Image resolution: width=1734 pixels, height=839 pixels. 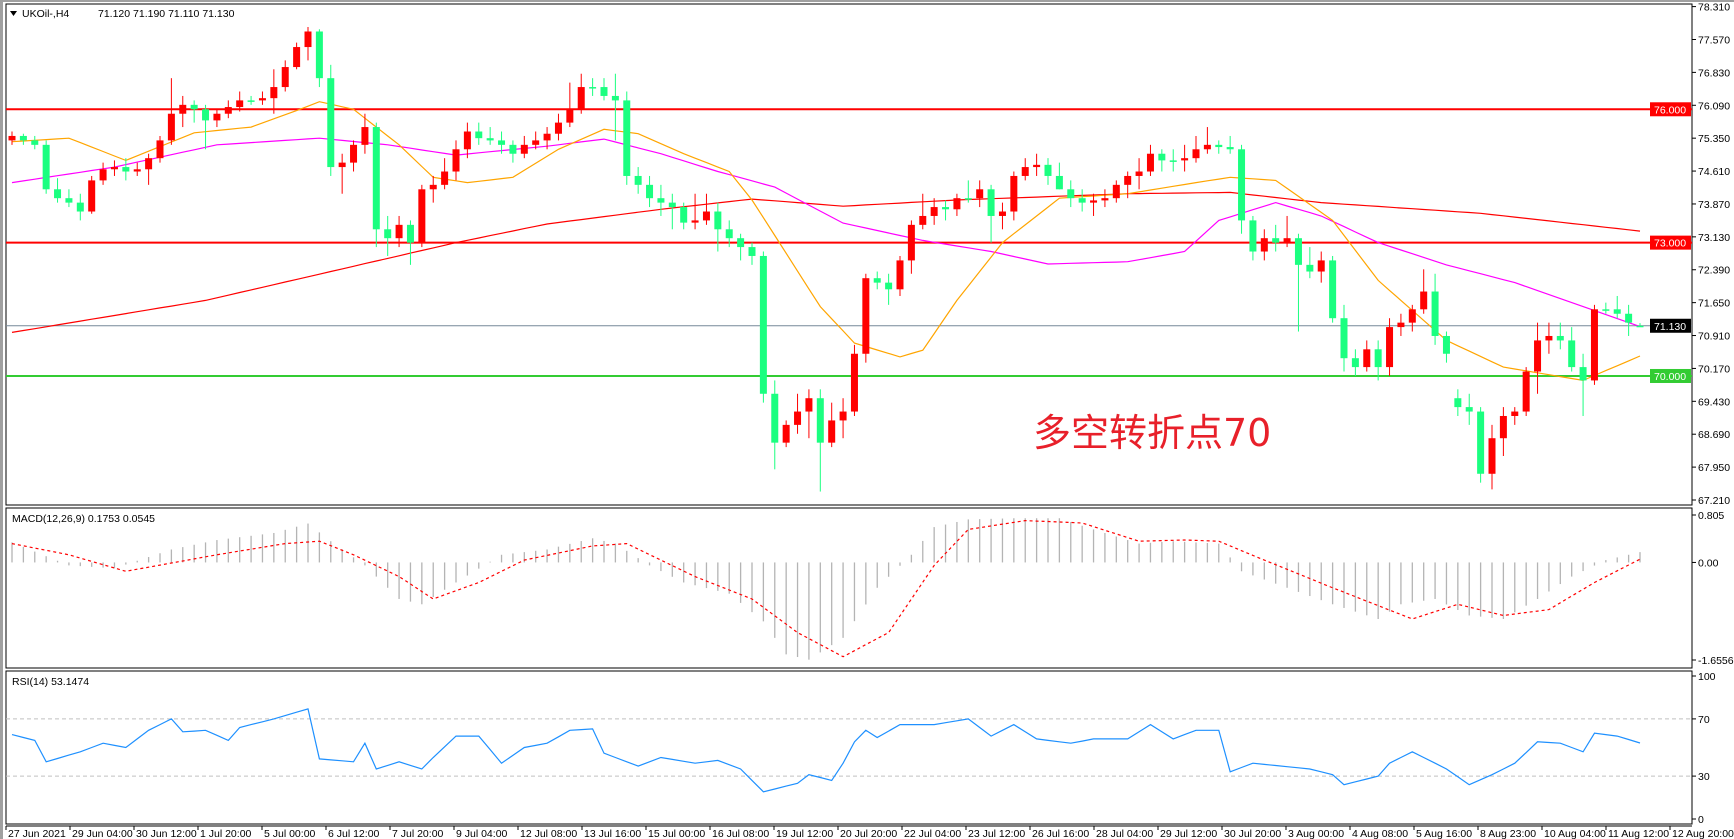 What do you see at coordinates (1380, 833) in the screenshot?
I see `time-tick-label: 4 Aug 08:00` at bounding box center [1380, 833].